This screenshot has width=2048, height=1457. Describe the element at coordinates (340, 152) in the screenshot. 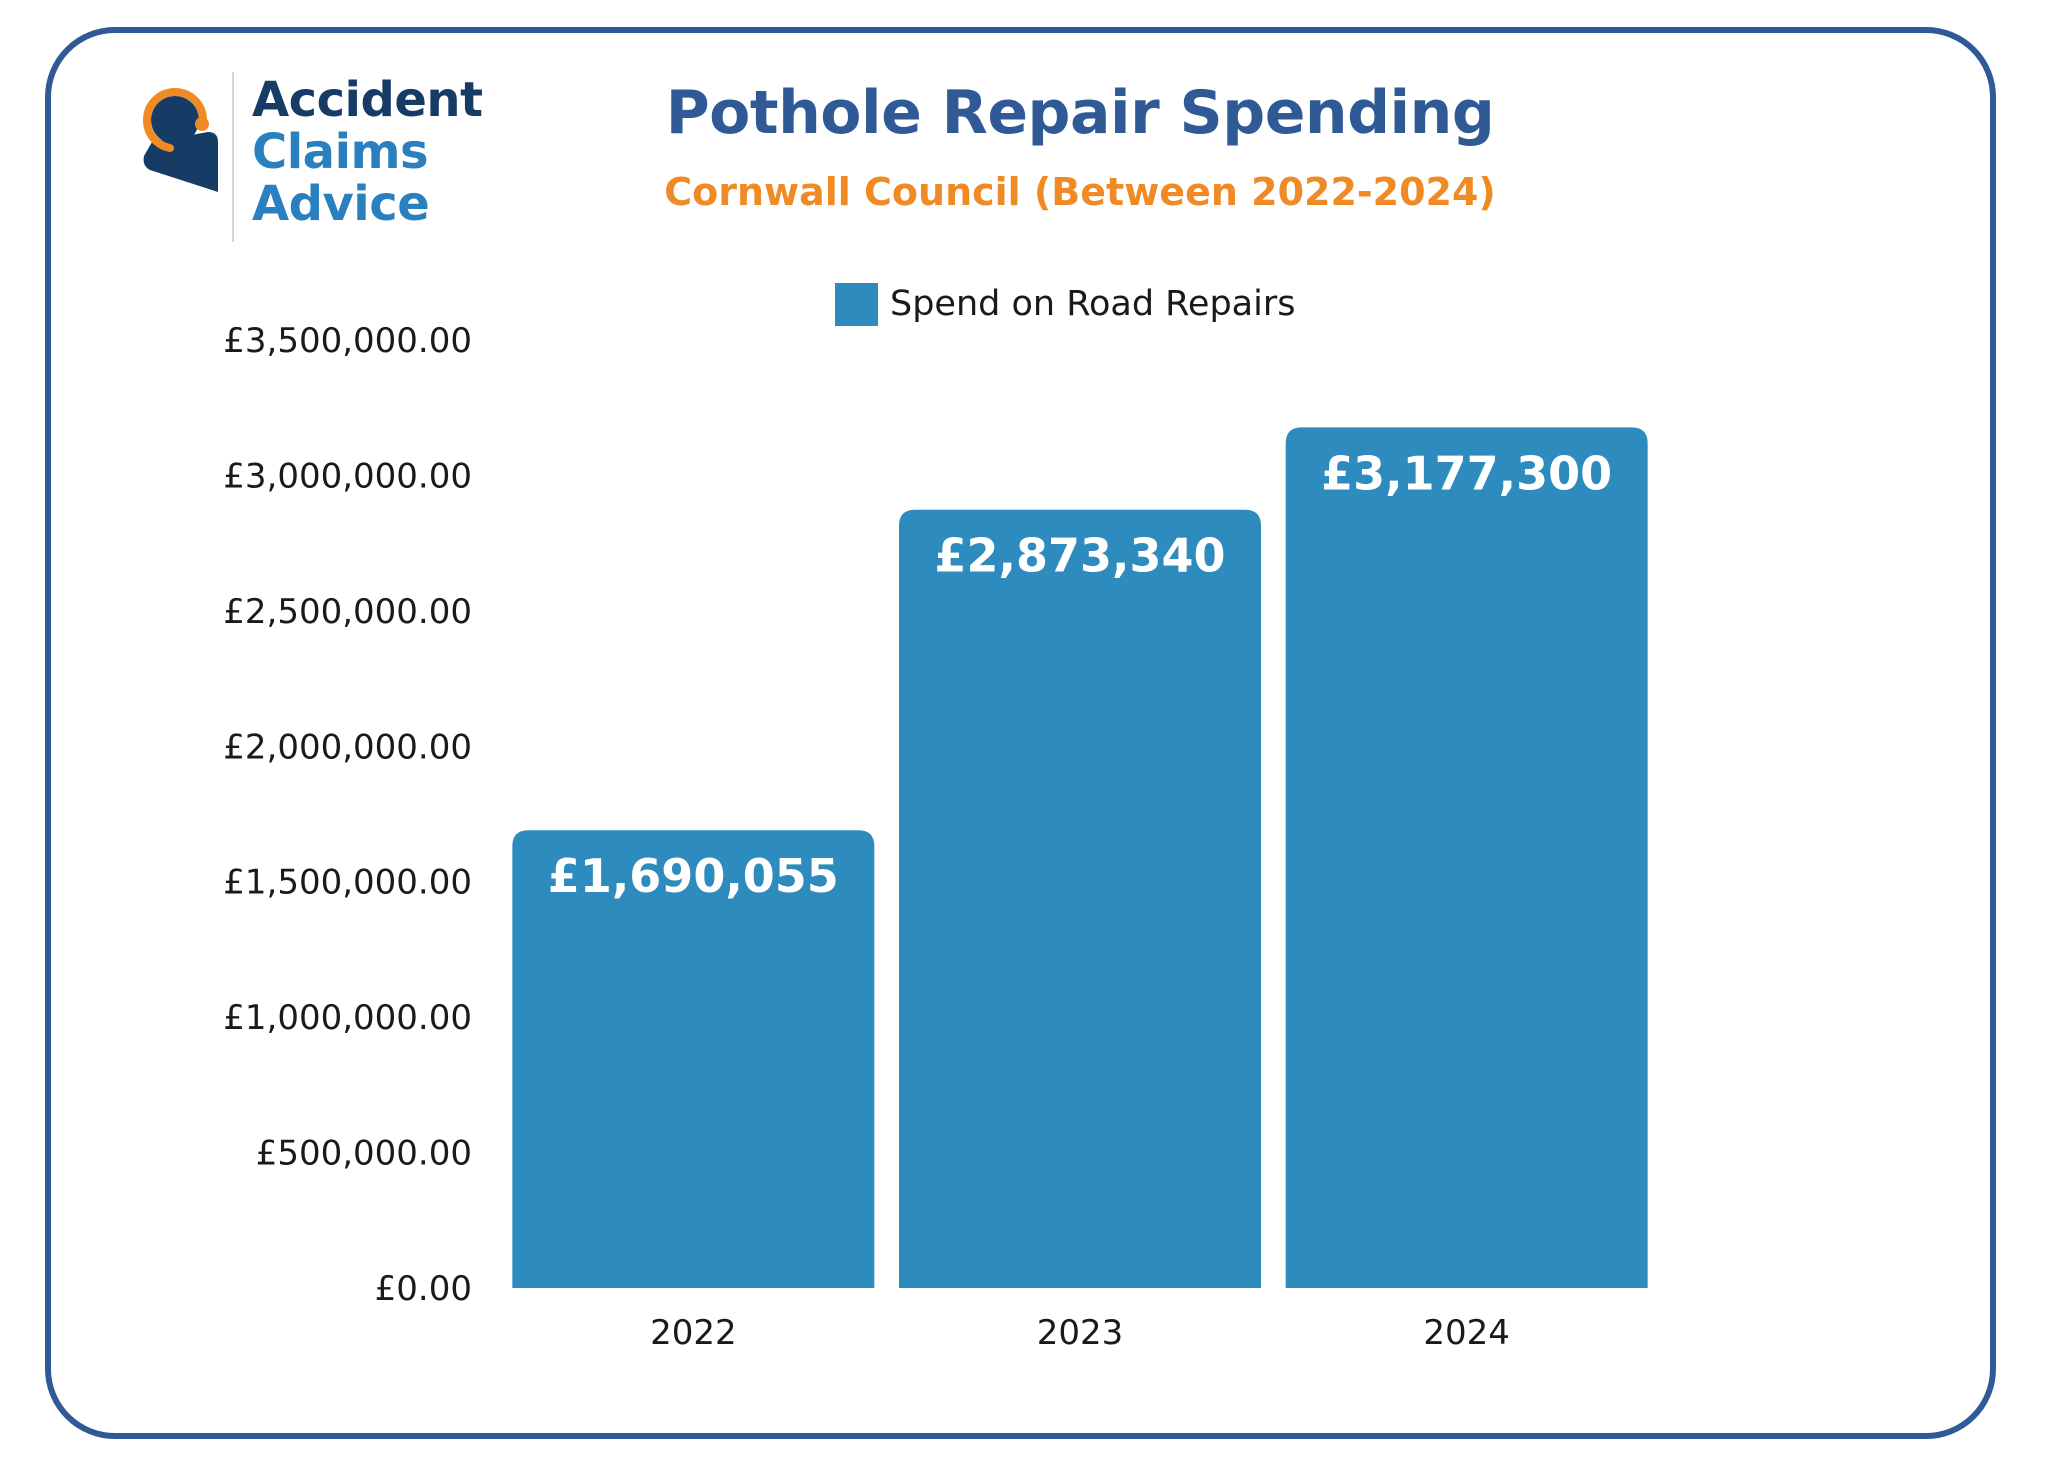

I see `logo-line-2: Claims` at that location.